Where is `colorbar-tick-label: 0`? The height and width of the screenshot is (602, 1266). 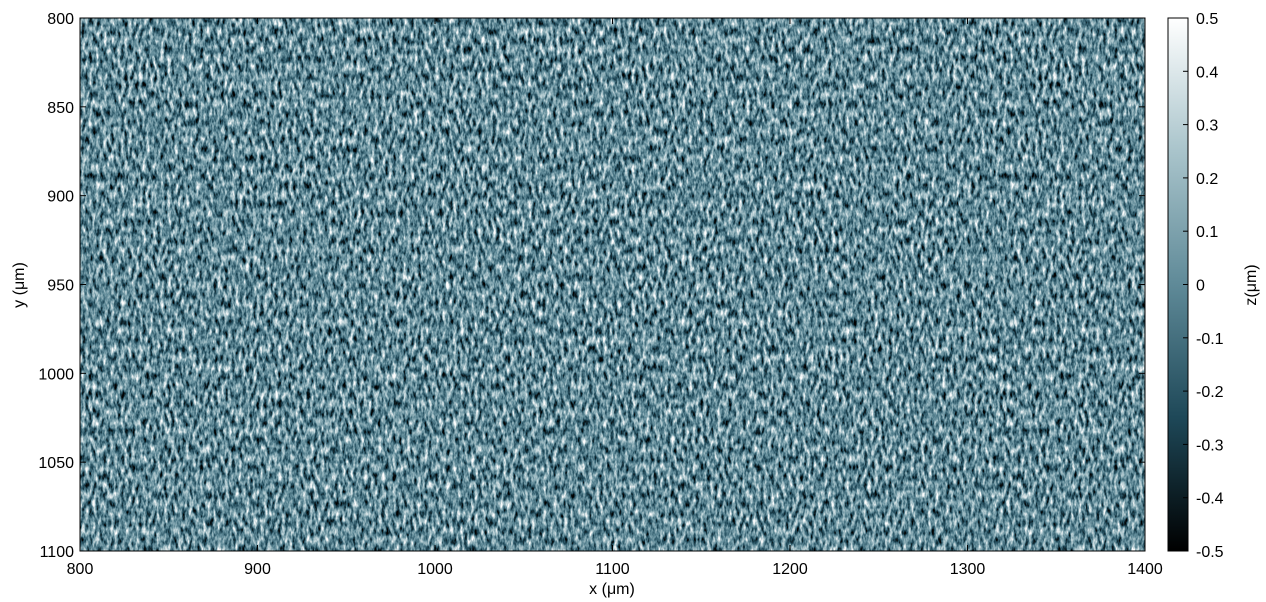
colorbar-tick-label: 0 is located at coordinates (1200, 286).